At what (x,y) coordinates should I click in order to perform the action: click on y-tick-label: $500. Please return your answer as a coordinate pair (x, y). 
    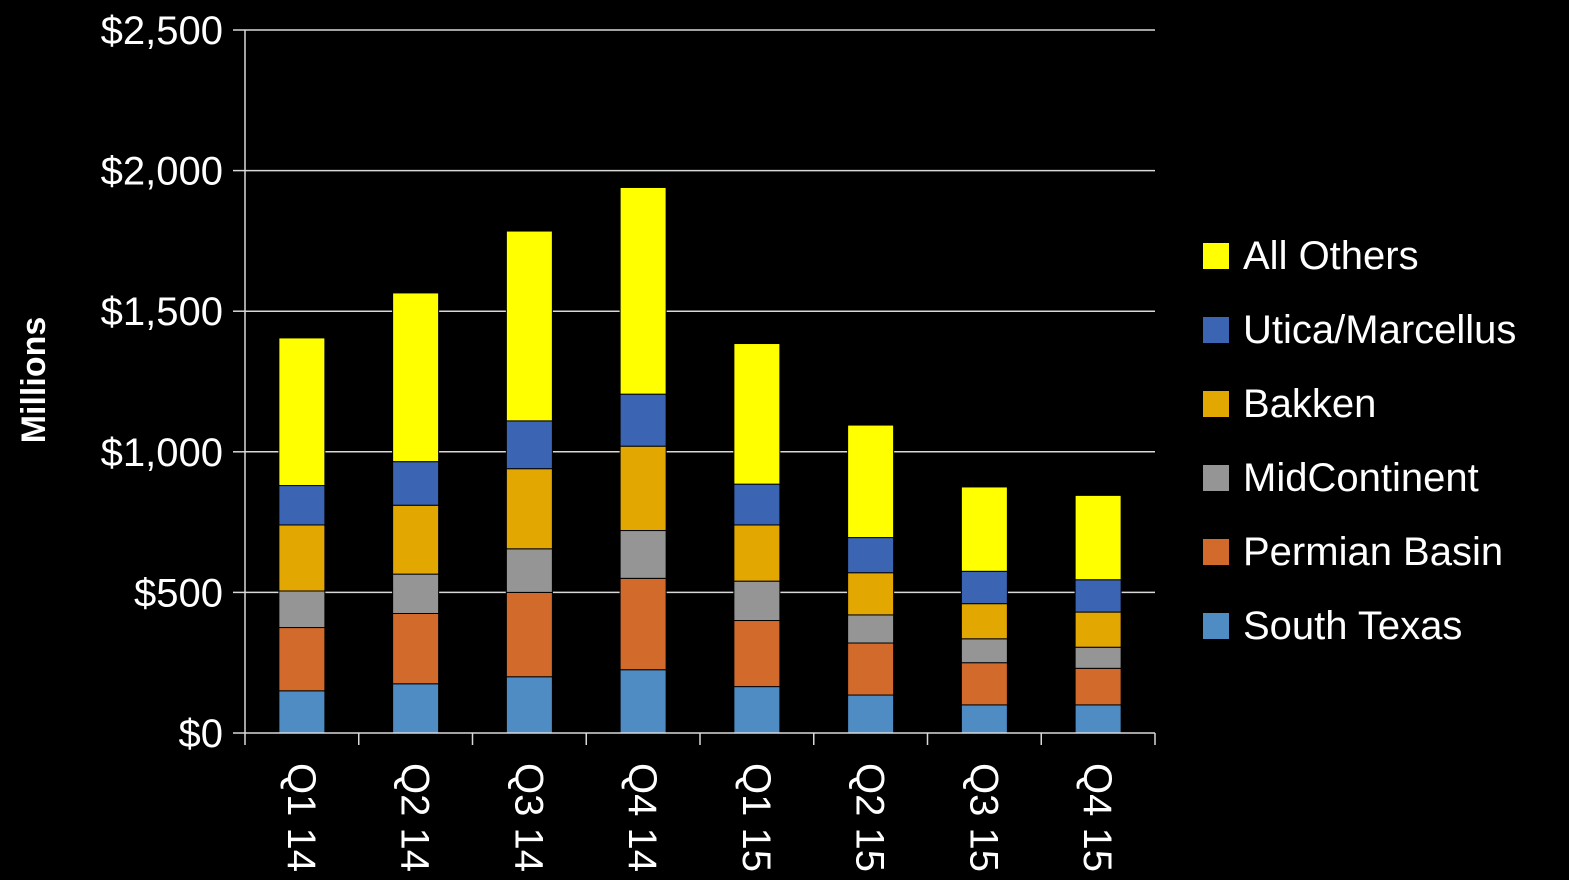
    Looking at the image, I should click on (178, 593).